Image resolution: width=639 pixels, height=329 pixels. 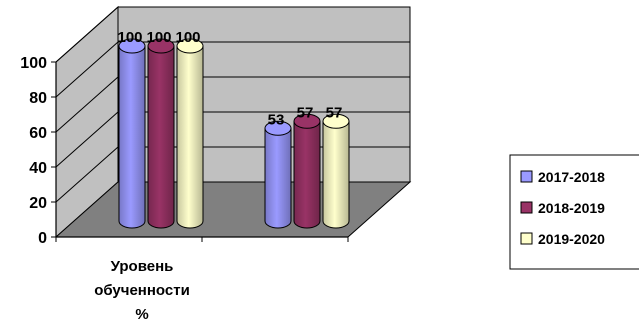 I want to click on legend-label: 2018-2019, so click(x=571, y=208).